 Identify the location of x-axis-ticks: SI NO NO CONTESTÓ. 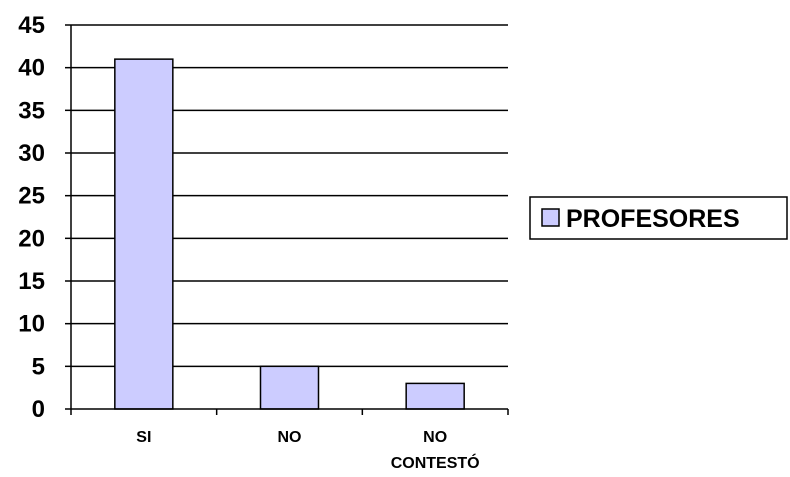
(289, 440).